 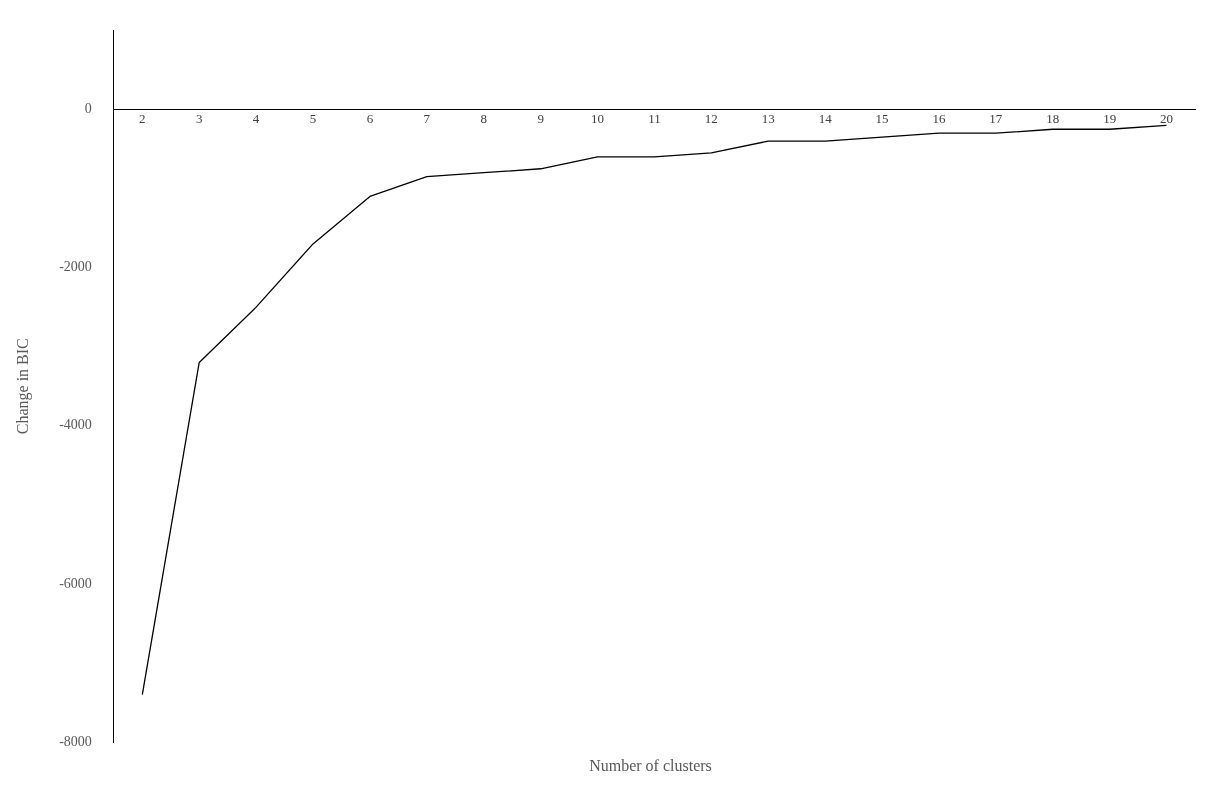 What do you see at coordinates (88, 109) in the screenshot?
I see `y-tick-label: 0` at bounding box center [88, 109].